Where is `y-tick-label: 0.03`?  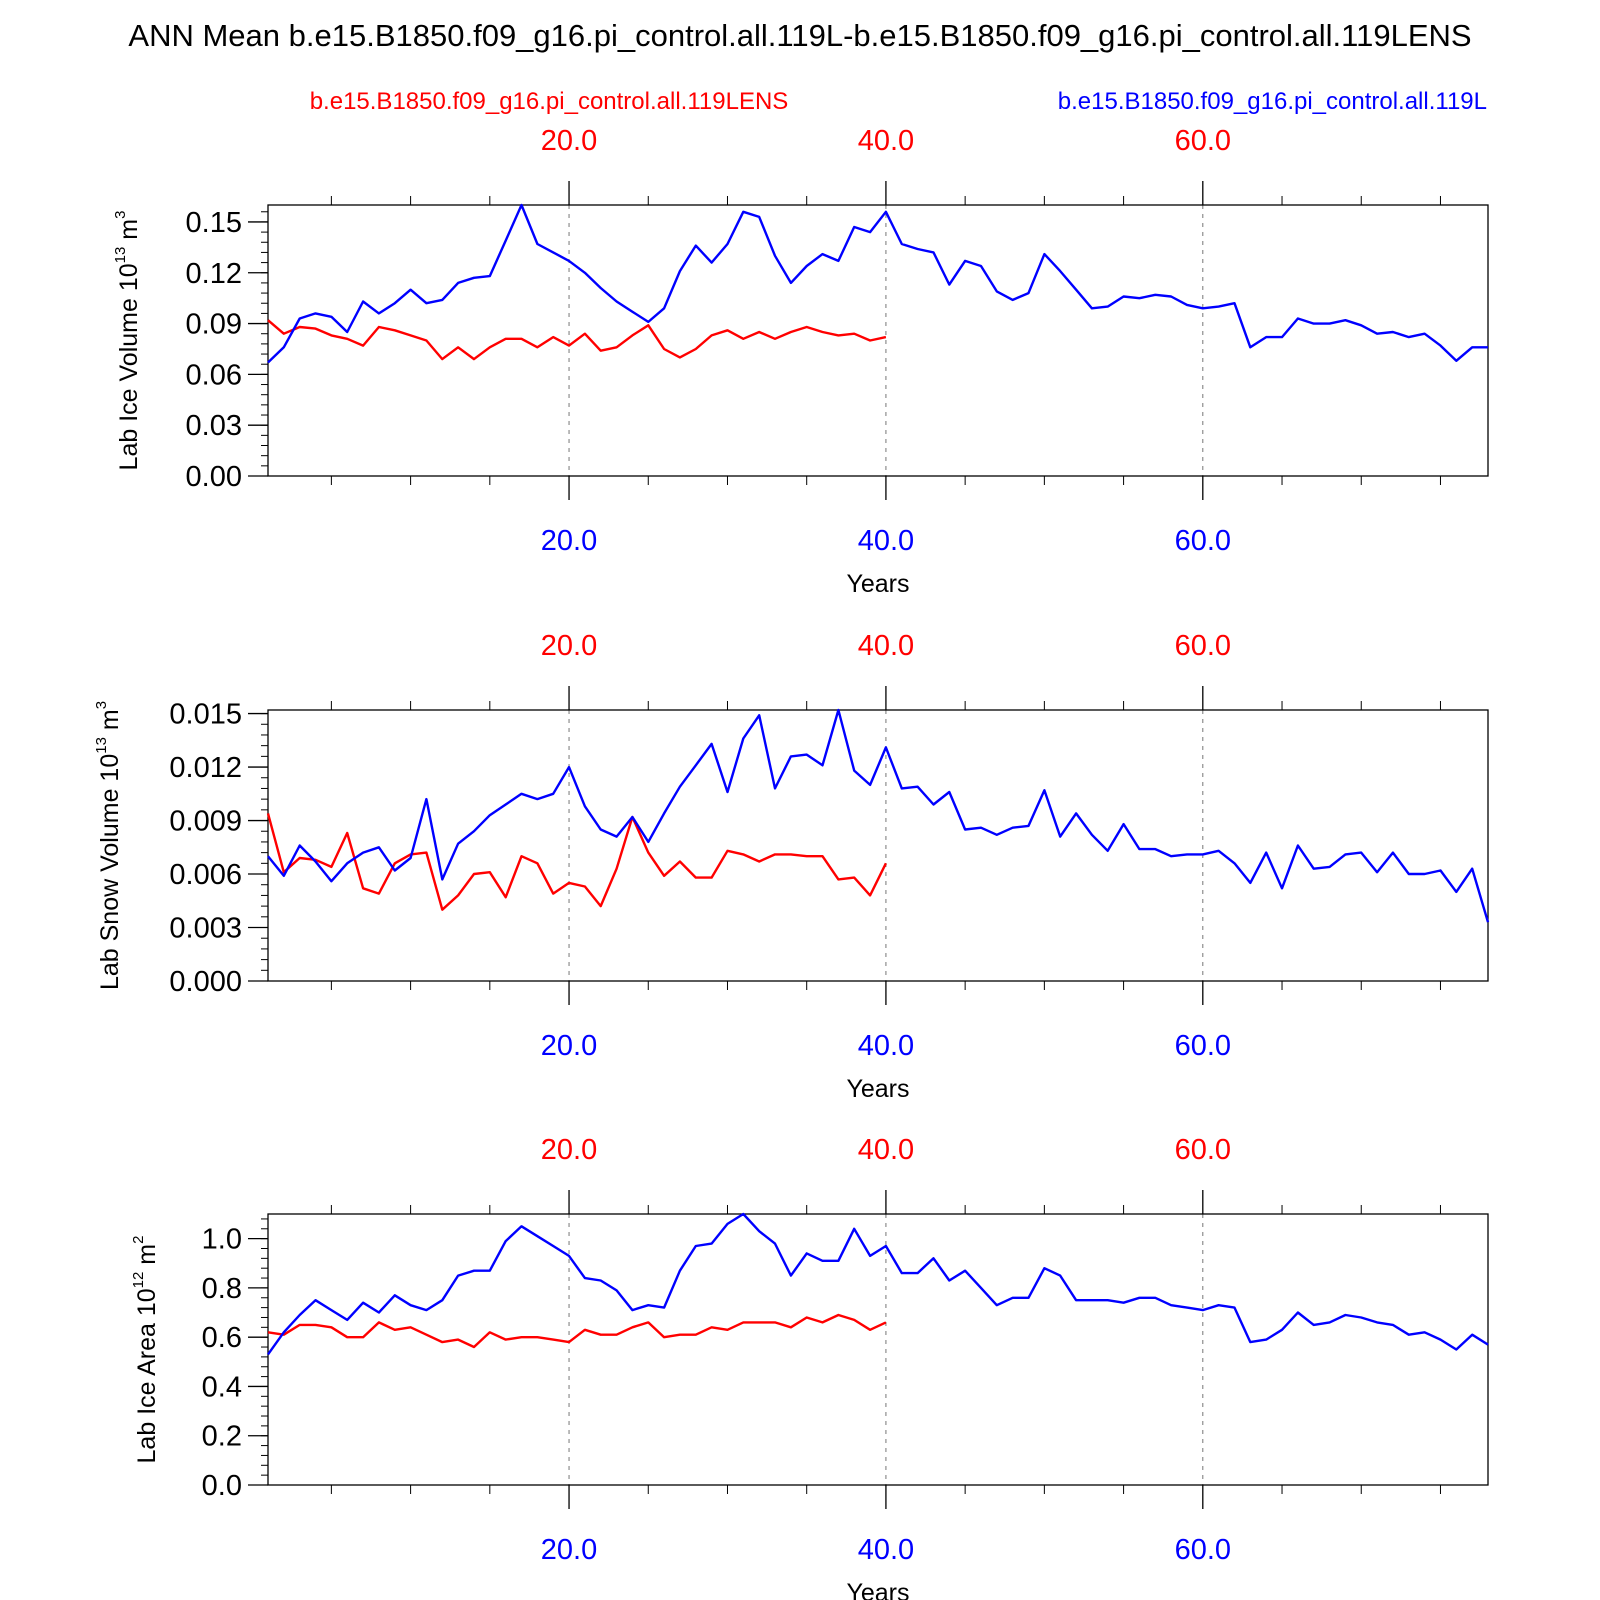
y-tick-label: 0.03 is located at coordinates (214, 426).